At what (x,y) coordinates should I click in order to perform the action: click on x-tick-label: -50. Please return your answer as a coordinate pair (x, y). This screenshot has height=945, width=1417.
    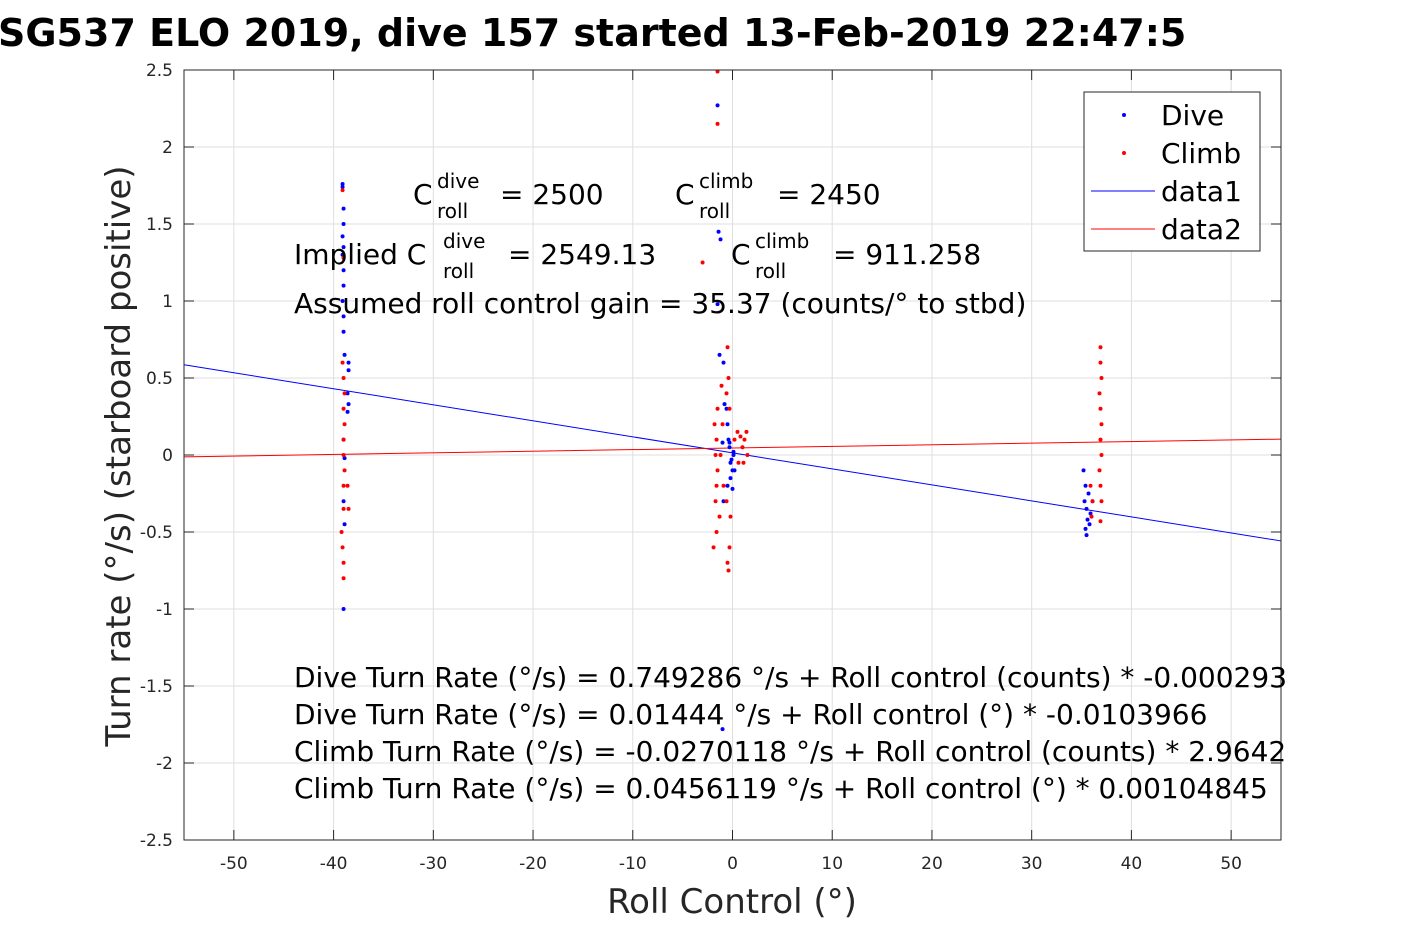
    Looking at the image, I should click on (234, 864).